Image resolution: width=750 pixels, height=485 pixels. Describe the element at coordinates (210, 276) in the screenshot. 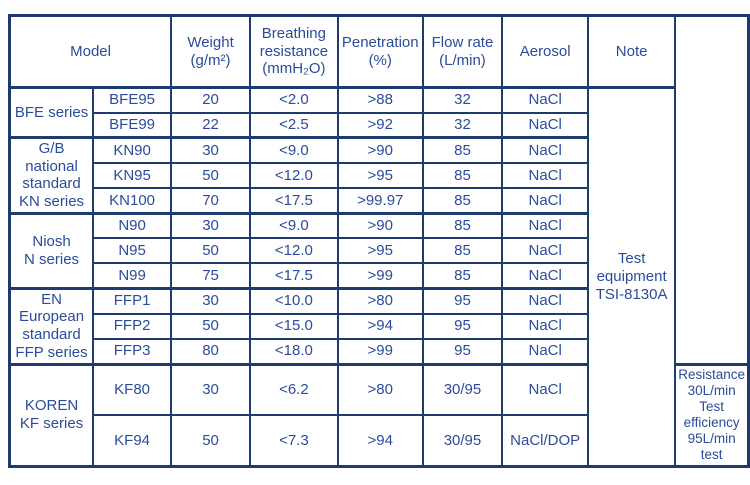

I see `cell-weight: 75` at that location.